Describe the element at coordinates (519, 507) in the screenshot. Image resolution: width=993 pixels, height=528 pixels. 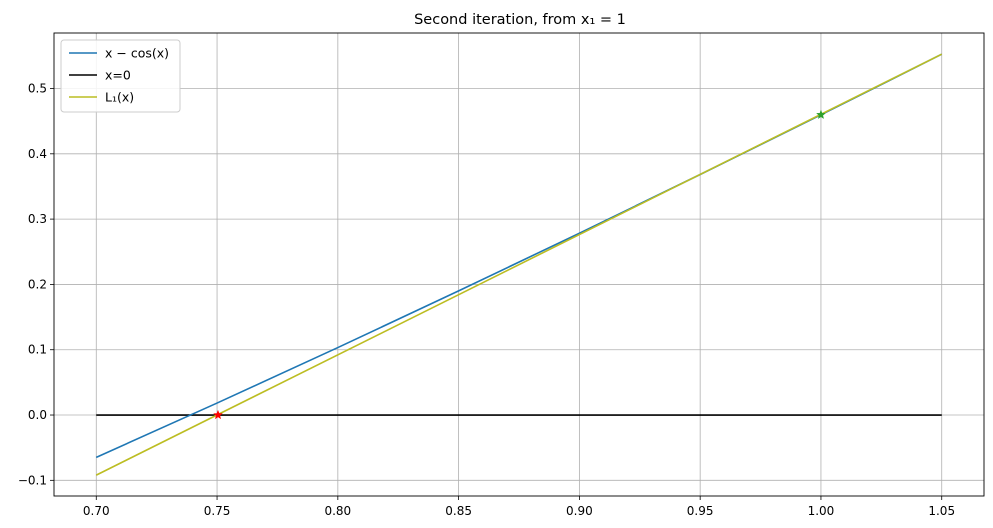
I see `x-axis-ticks: 0.70 0.75 0.80 0.85 0.90 0.95 1.00 1.05` at that location.